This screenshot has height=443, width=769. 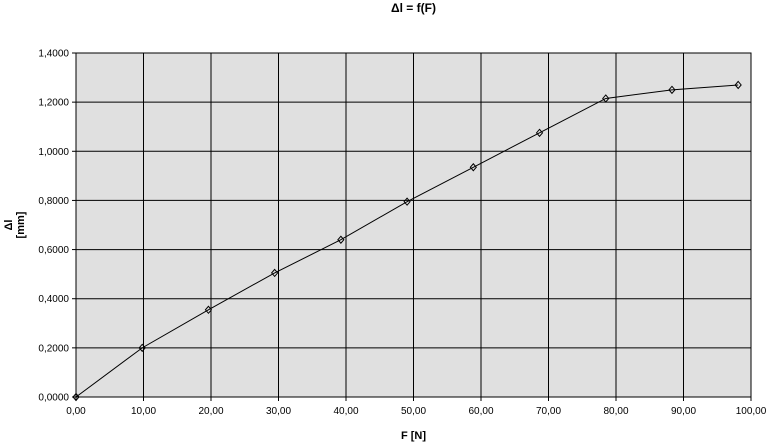 What do you see at coordinates (53, 103) in the screenshot?
I see `y-tick-label: 1,2000` at bounding box center [53, 103].